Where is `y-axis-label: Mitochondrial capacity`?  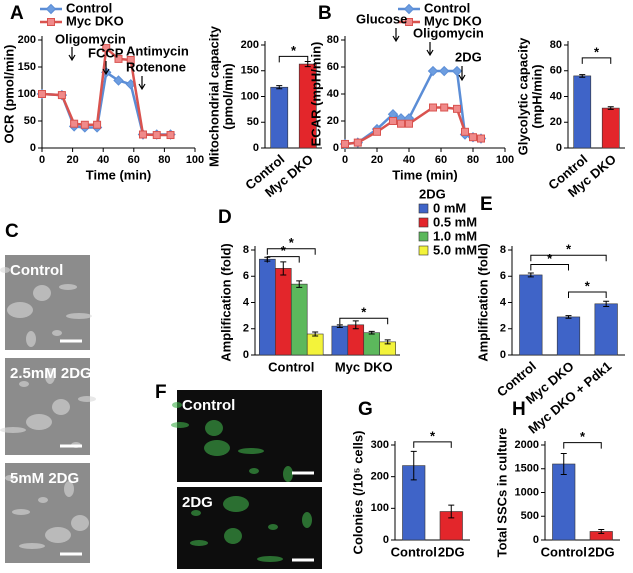
y-axis-label: Mitochondrial capacity is located at coordinates (213, 96).